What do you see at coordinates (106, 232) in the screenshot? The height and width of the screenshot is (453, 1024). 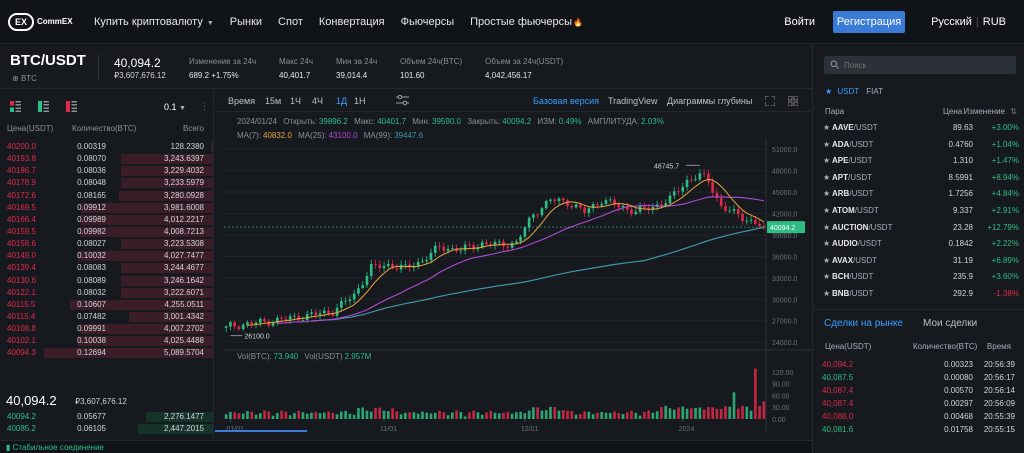 I see `ask-row: 40159.5 0.09982 4,008.7213` at bounding box center [106, 232].